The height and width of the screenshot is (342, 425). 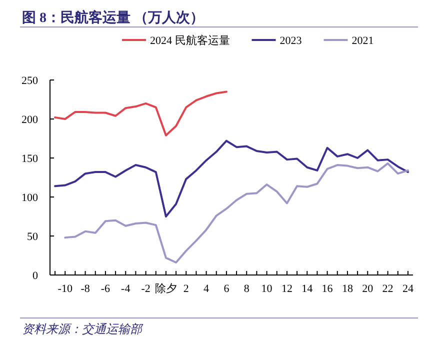 I want to click on y-tick-label: 250, so click(x=30, y=81).